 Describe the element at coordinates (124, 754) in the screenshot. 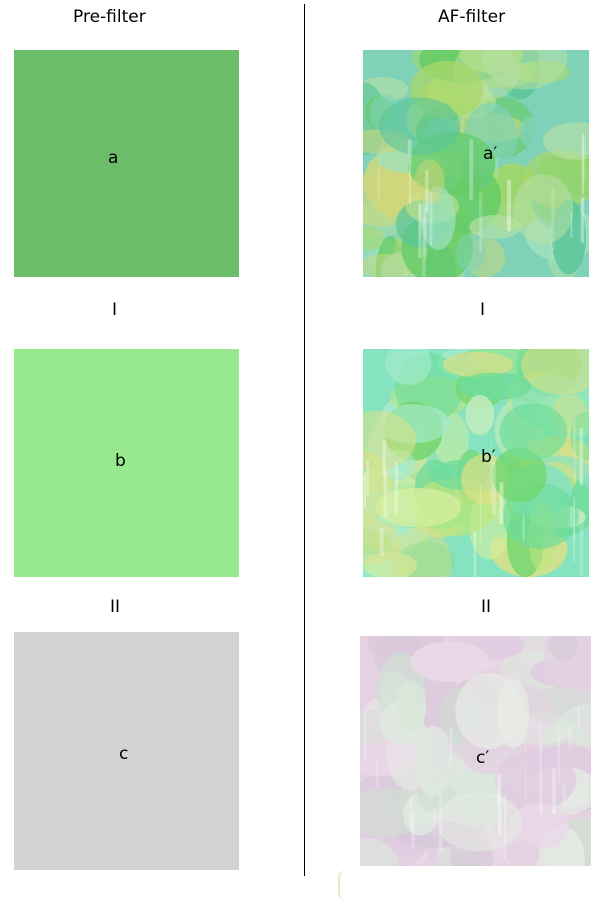

I see `swatch-c-label: c` at that location.